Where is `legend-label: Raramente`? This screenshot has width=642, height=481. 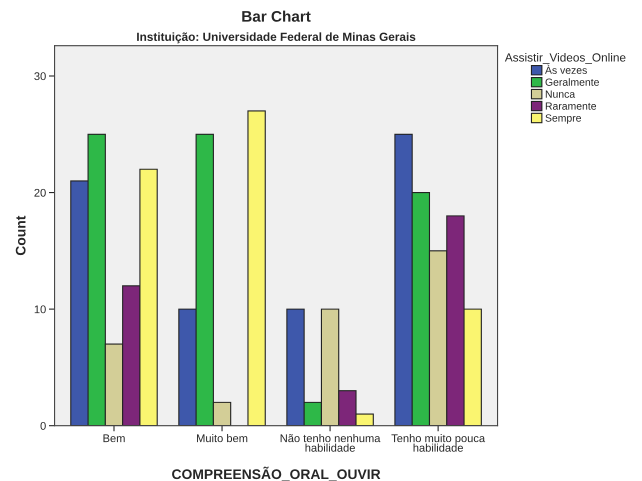
legend-label: Raramente is located at coordinates (571, 106).